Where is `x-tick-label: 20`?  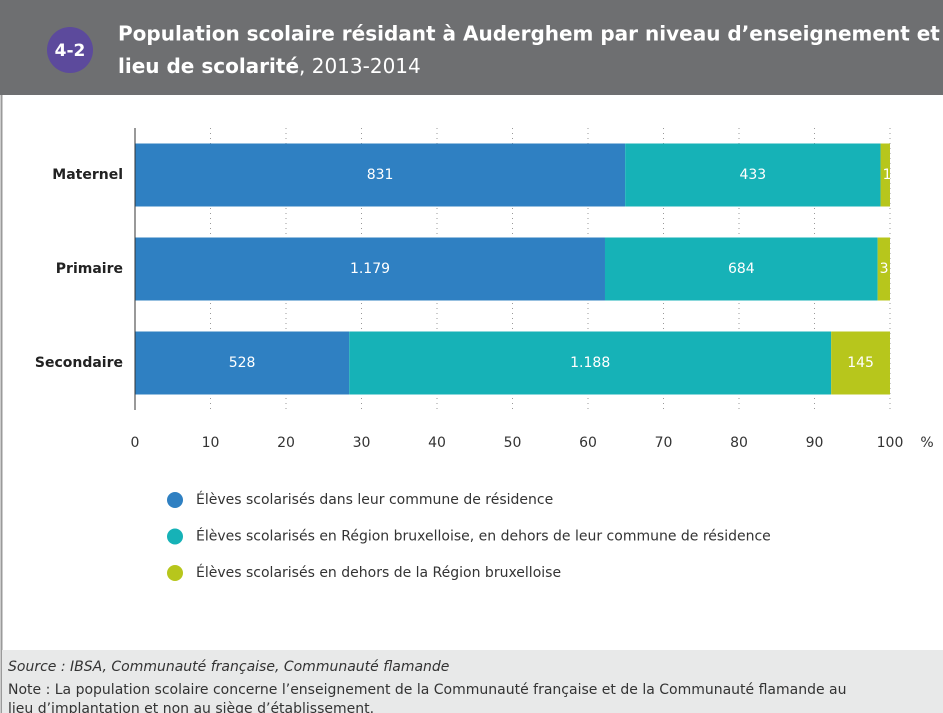 x-tick-label: 20 is located at coordinates (286, 443).